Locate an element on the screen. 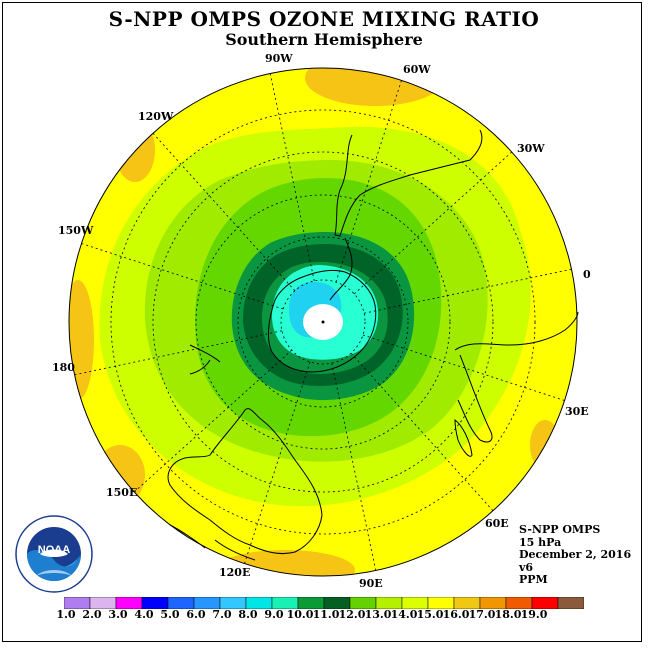 The image size is (648, 648). colorbar-tick-label: 2.0 is located at coordinates (92, 614).